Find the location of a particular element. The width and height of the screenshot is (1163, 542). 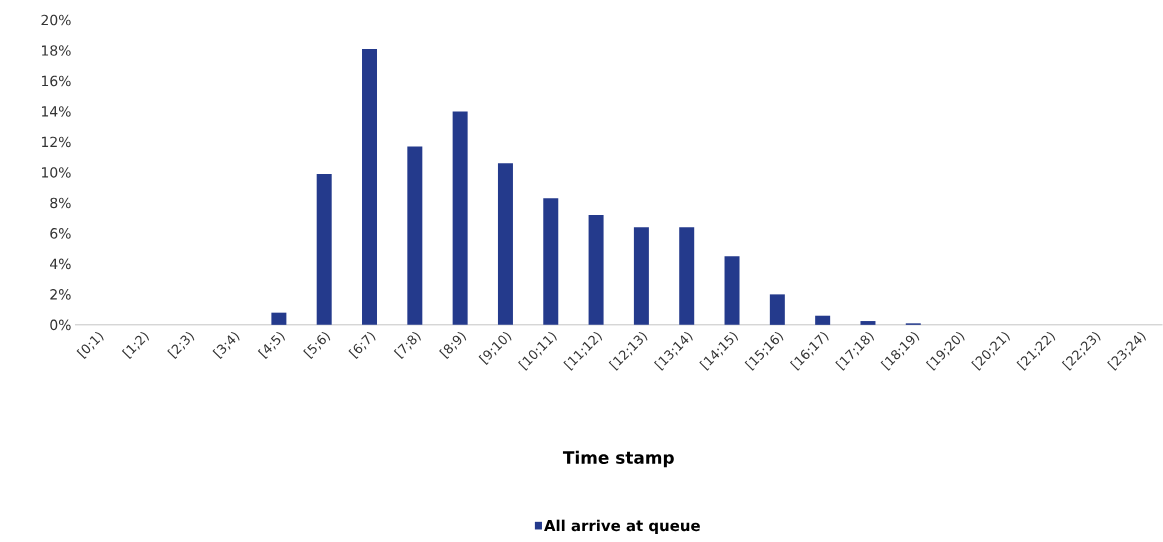

y-tick-label: 12% is located at coordinates (56, 142).